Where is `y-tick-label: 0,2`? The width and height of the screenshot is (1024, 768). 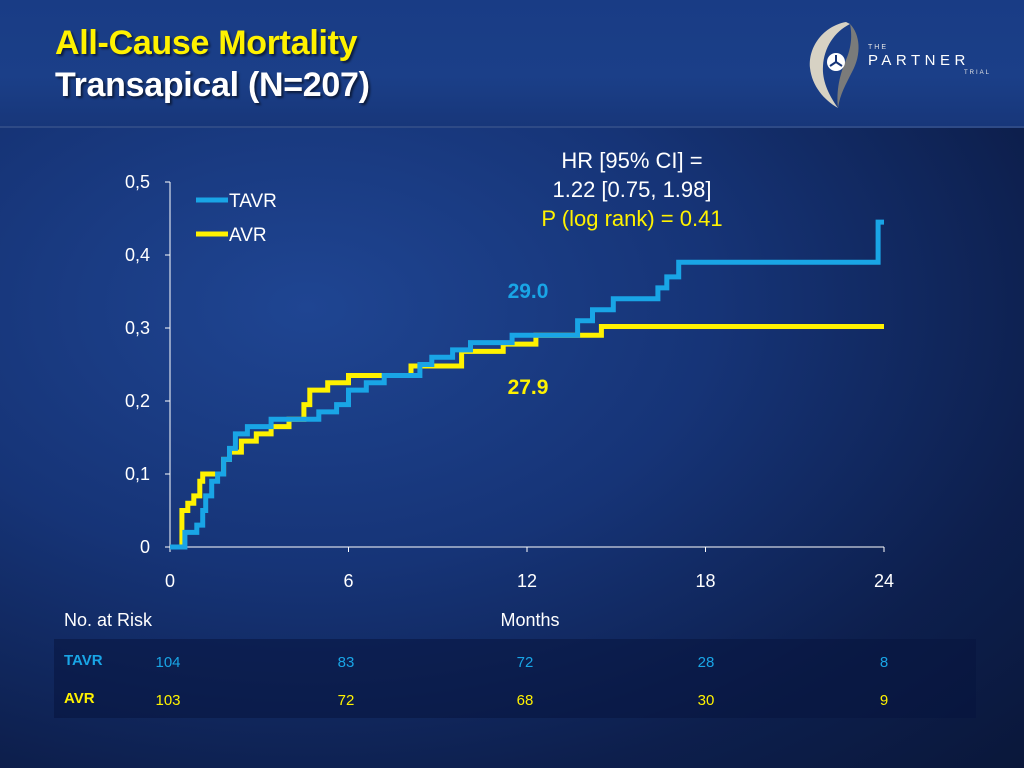
y-tick-label: 0,2 is located at coordinates (137, 401).